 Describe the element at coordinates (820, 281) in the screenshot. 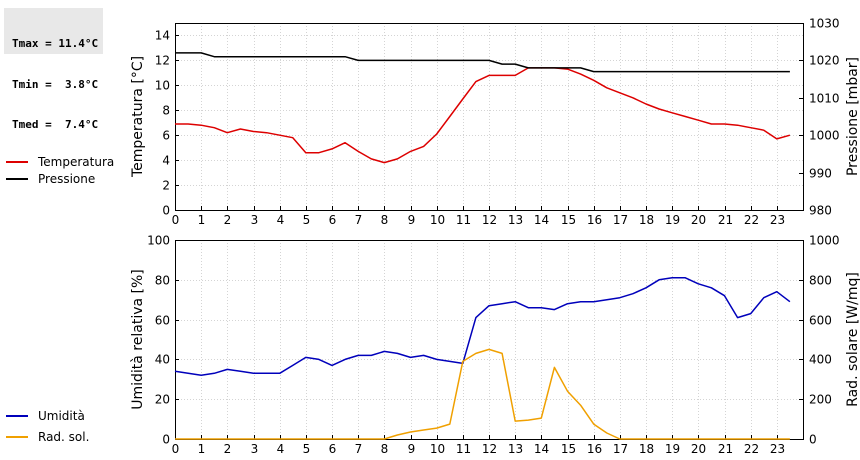

I see `y-tick-label-right: 800` at that location.